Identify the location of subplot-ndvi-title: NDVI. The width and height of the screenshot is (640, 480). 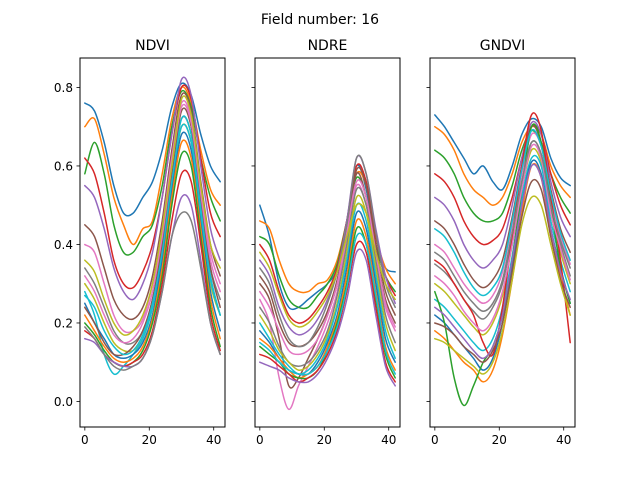
(152, 46).